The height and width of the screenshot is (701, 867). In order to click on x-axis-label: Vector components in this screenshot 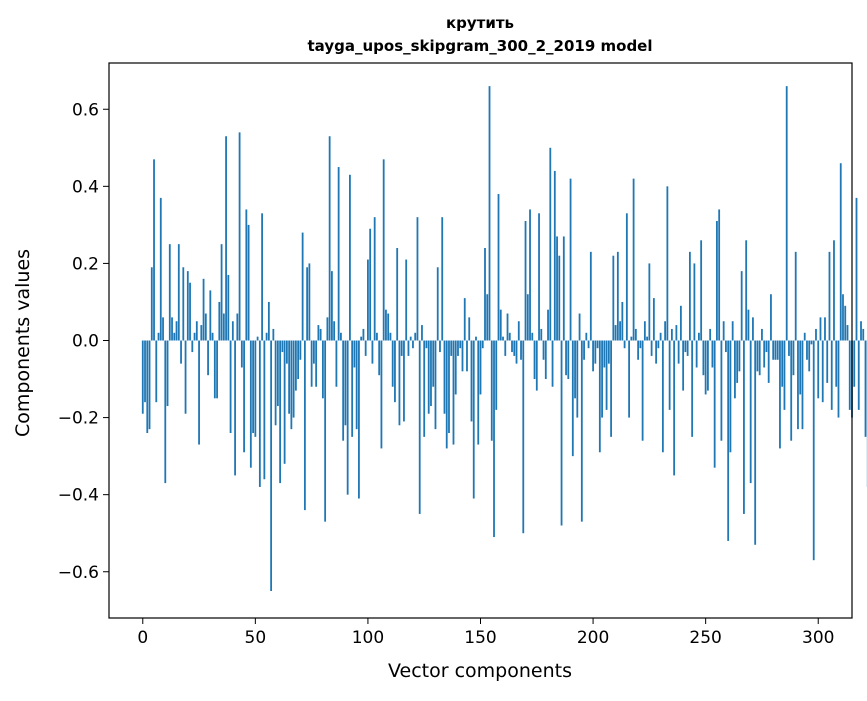, I will do `click(480, 671)`.